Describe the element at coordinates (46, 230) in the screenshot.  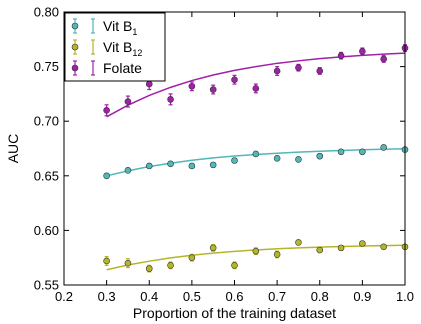
I see `y-tick-label: 0.60` at that location.